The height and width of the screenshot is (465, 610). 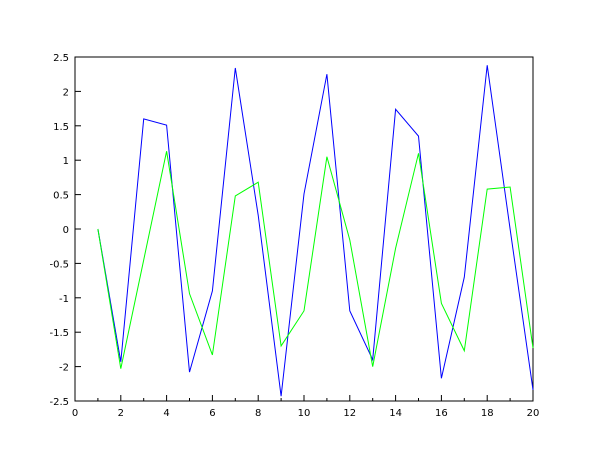 What do you see at coordinates (121, 413) in the screenshot?
I see `x-tick-label: 2` at bounding box center [121, 413].